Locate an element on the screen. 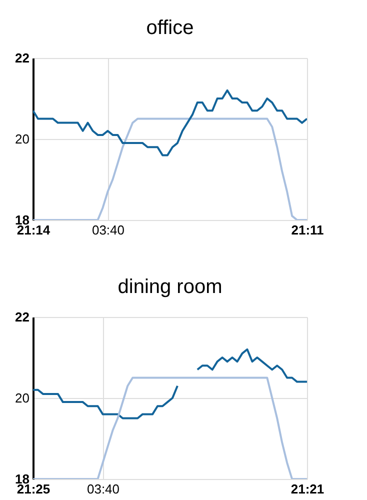 This screenshot has height=500, width=367. chart-title: dining room is located at coordinates (170, 287).